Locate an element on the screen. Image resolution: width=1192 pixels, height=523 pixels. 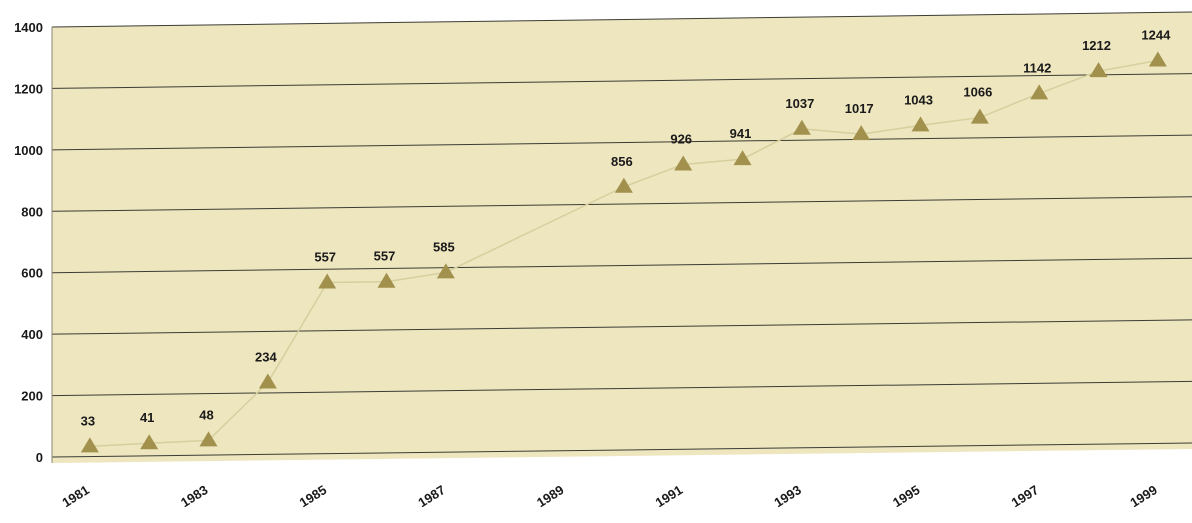
x-tick-label: 1983 is located at coordinates (194, 496).